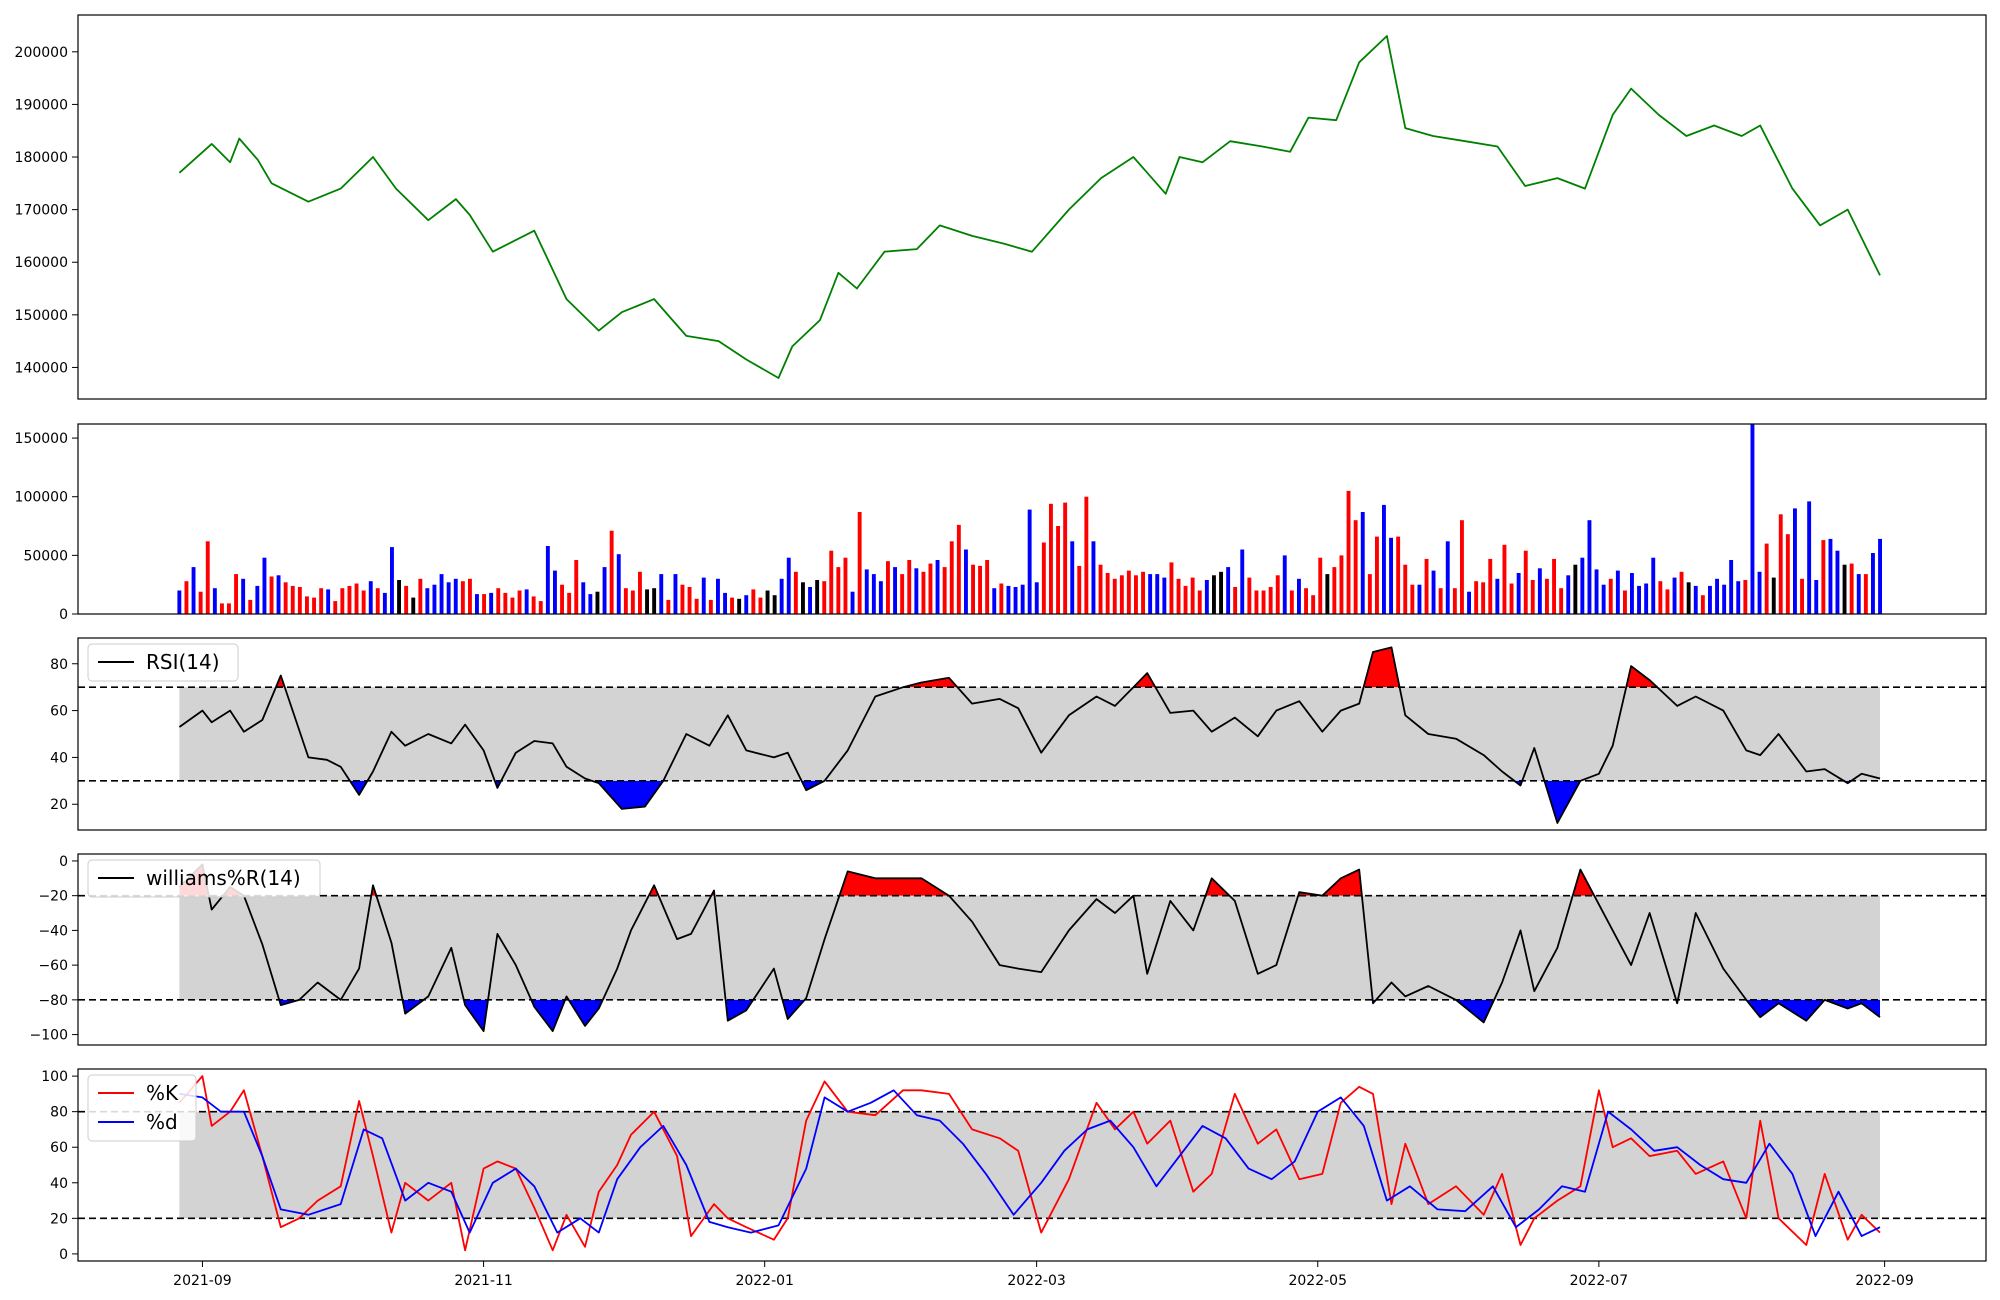 The height and width of the screenshot is (1300, 2000). I want to click on rsi-legend-box, so click(163, 662).